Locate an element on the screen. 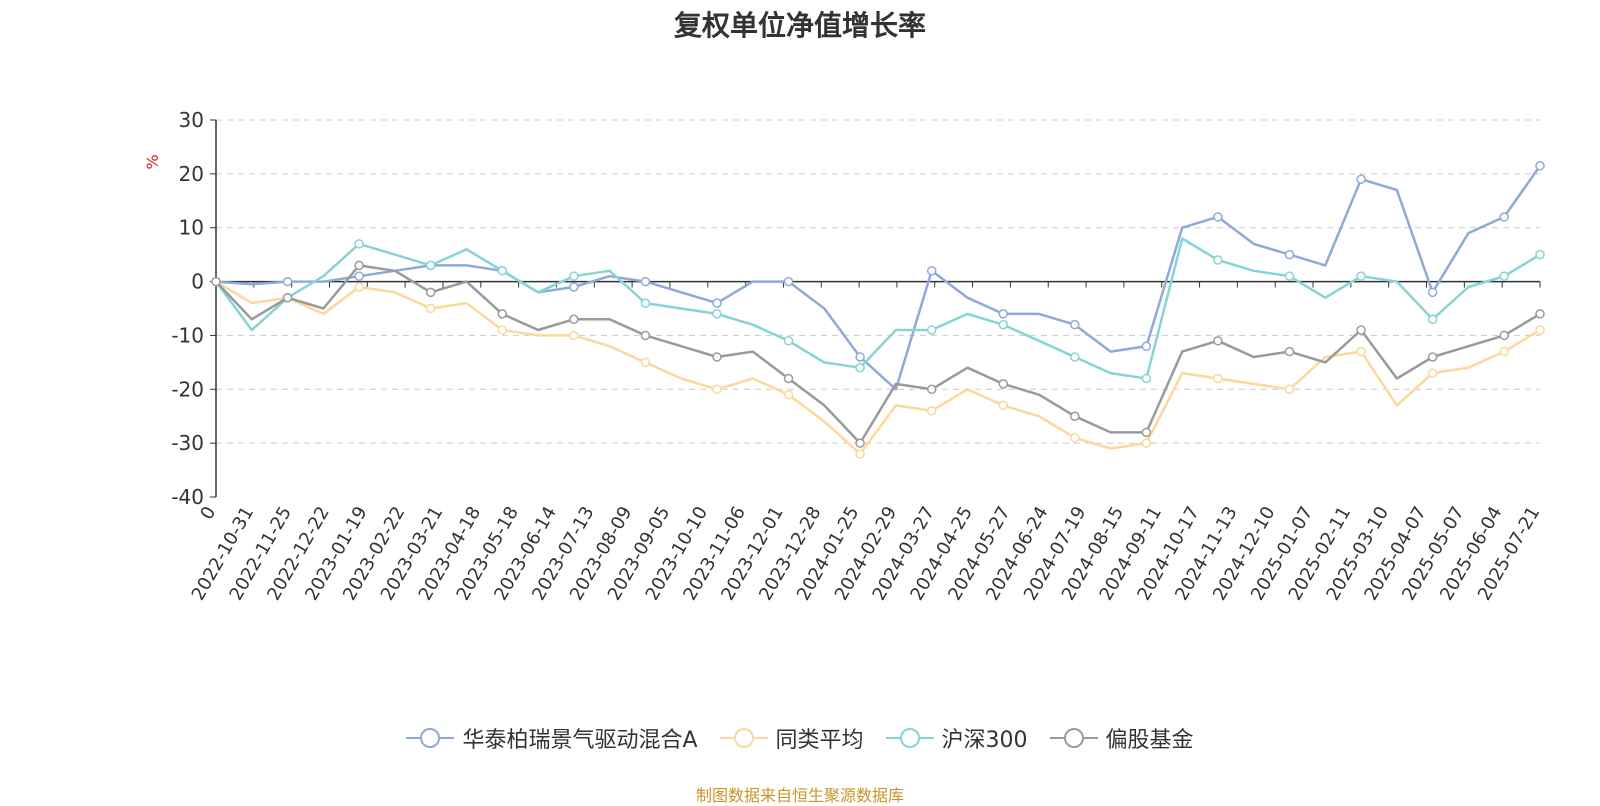  source-note: 制图数据来自恒生聚源数据库 is located at coordinates (799, 795).